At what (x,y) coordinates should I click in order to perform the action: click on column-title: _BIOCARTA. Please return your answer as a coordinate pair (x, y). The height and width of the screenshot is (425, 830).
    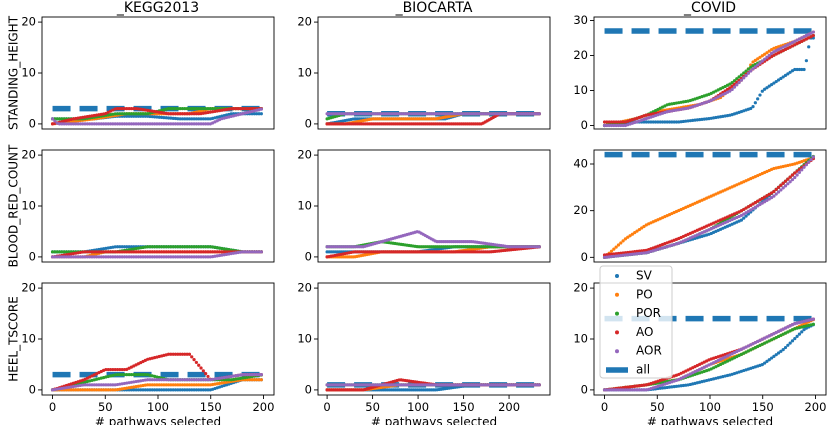
    Looking at the image, I should click on (434, 8).